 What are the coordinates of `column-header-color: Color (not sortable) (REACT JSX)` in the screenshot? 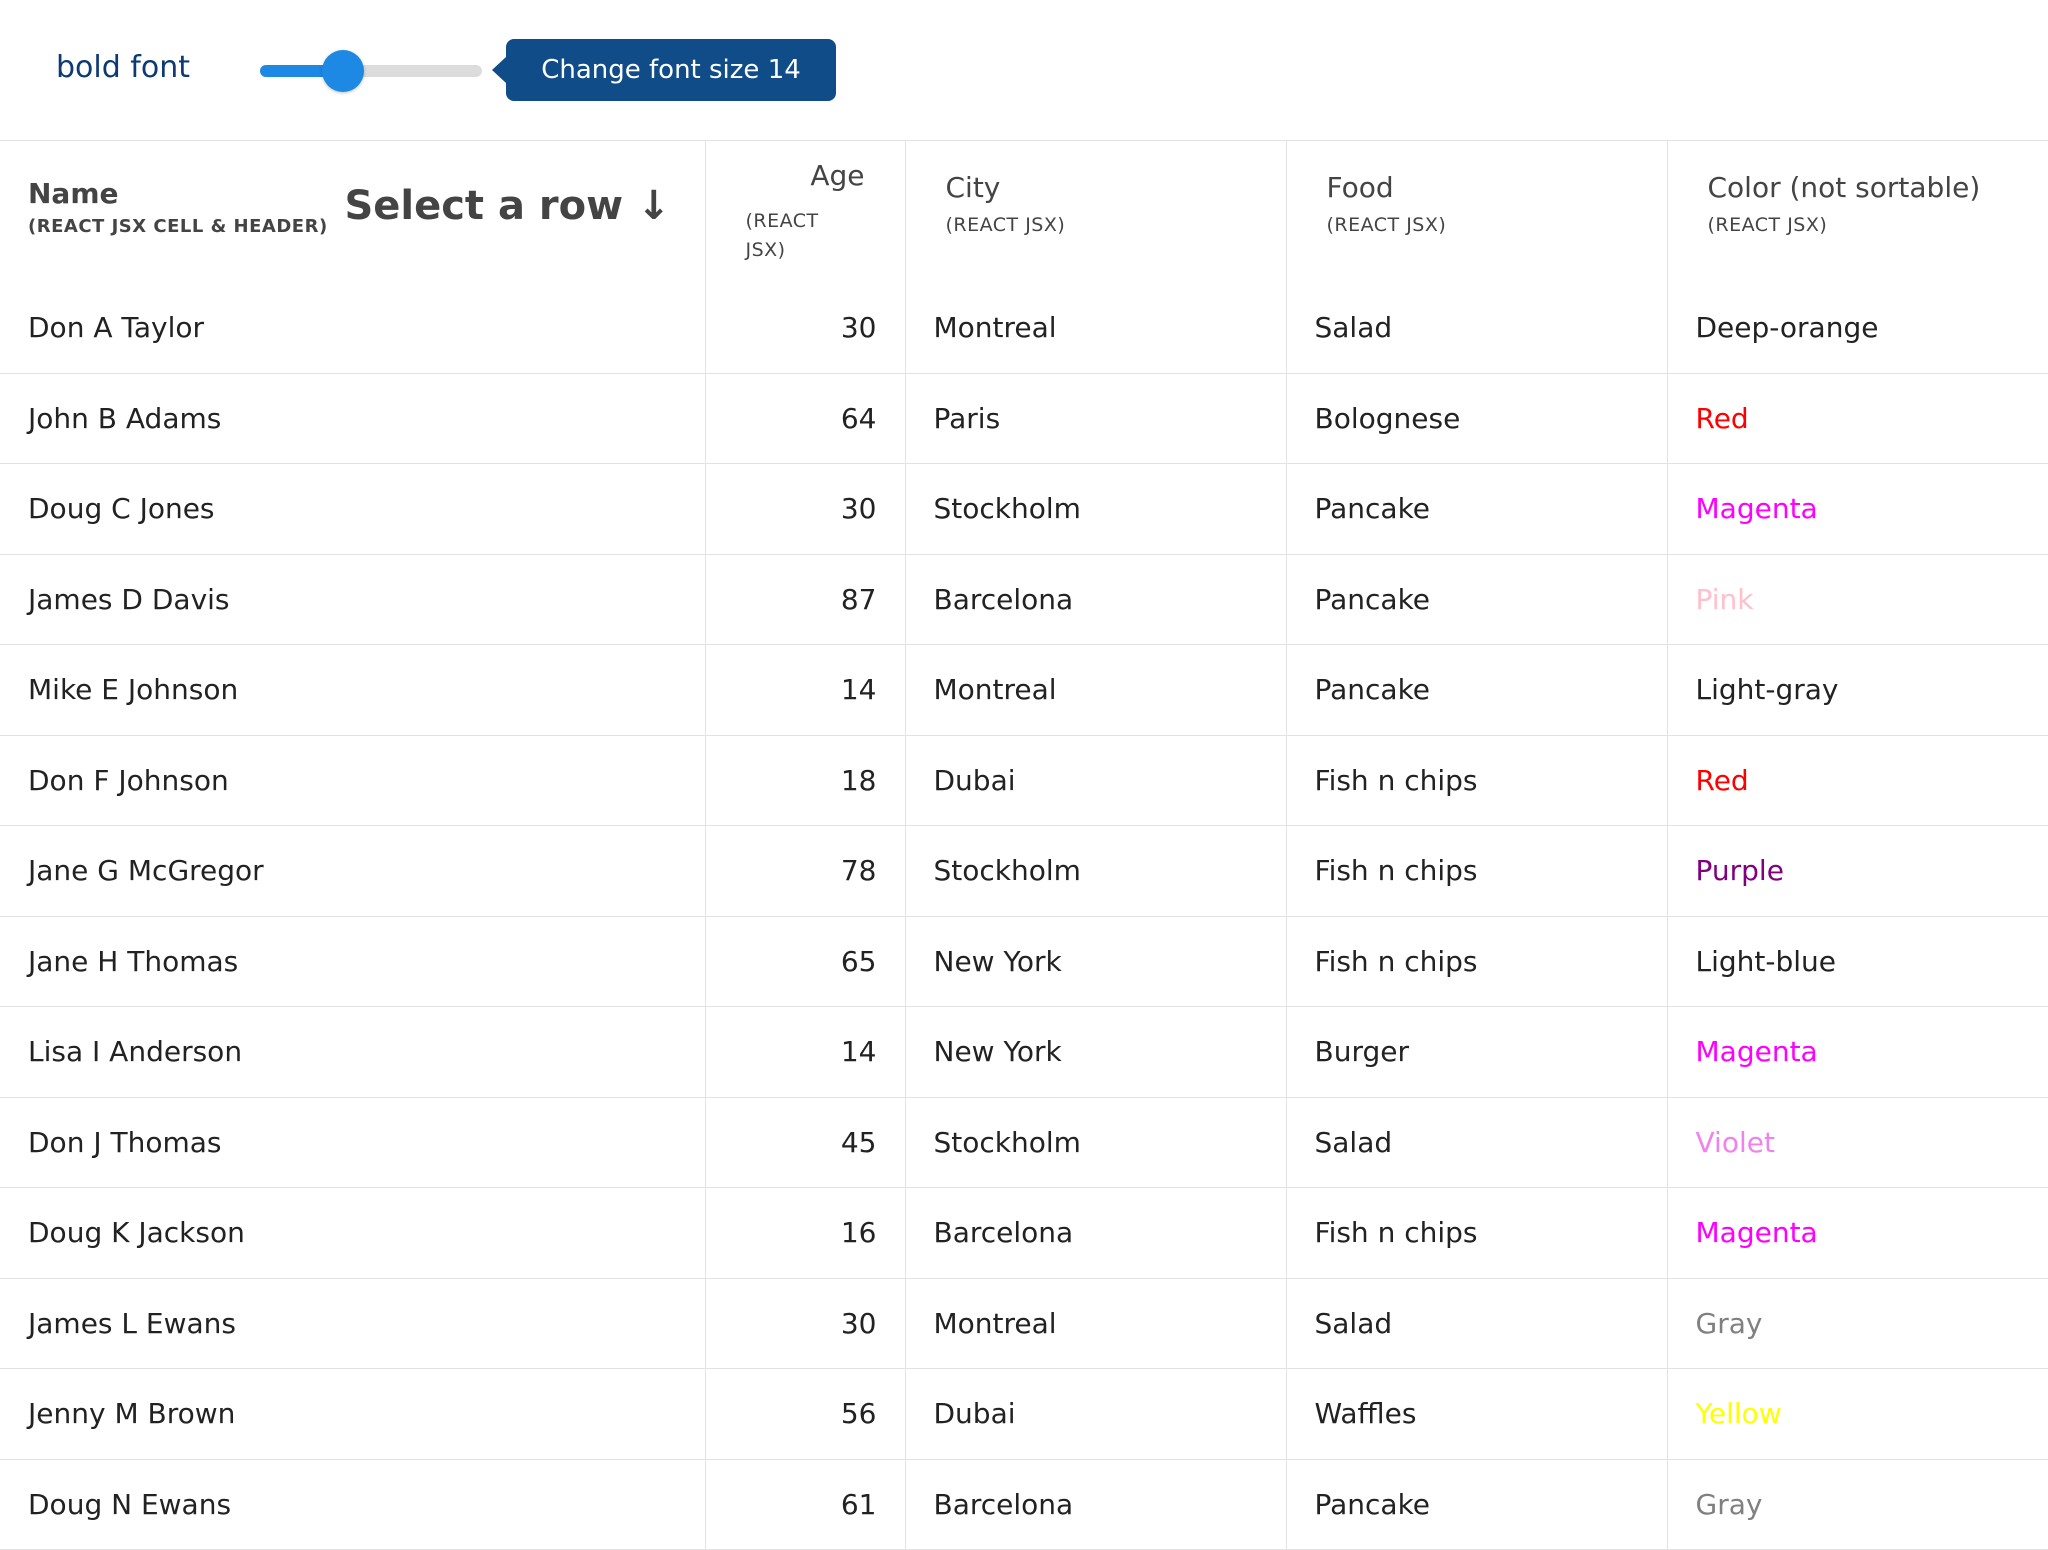 It's located at (1857, 212).